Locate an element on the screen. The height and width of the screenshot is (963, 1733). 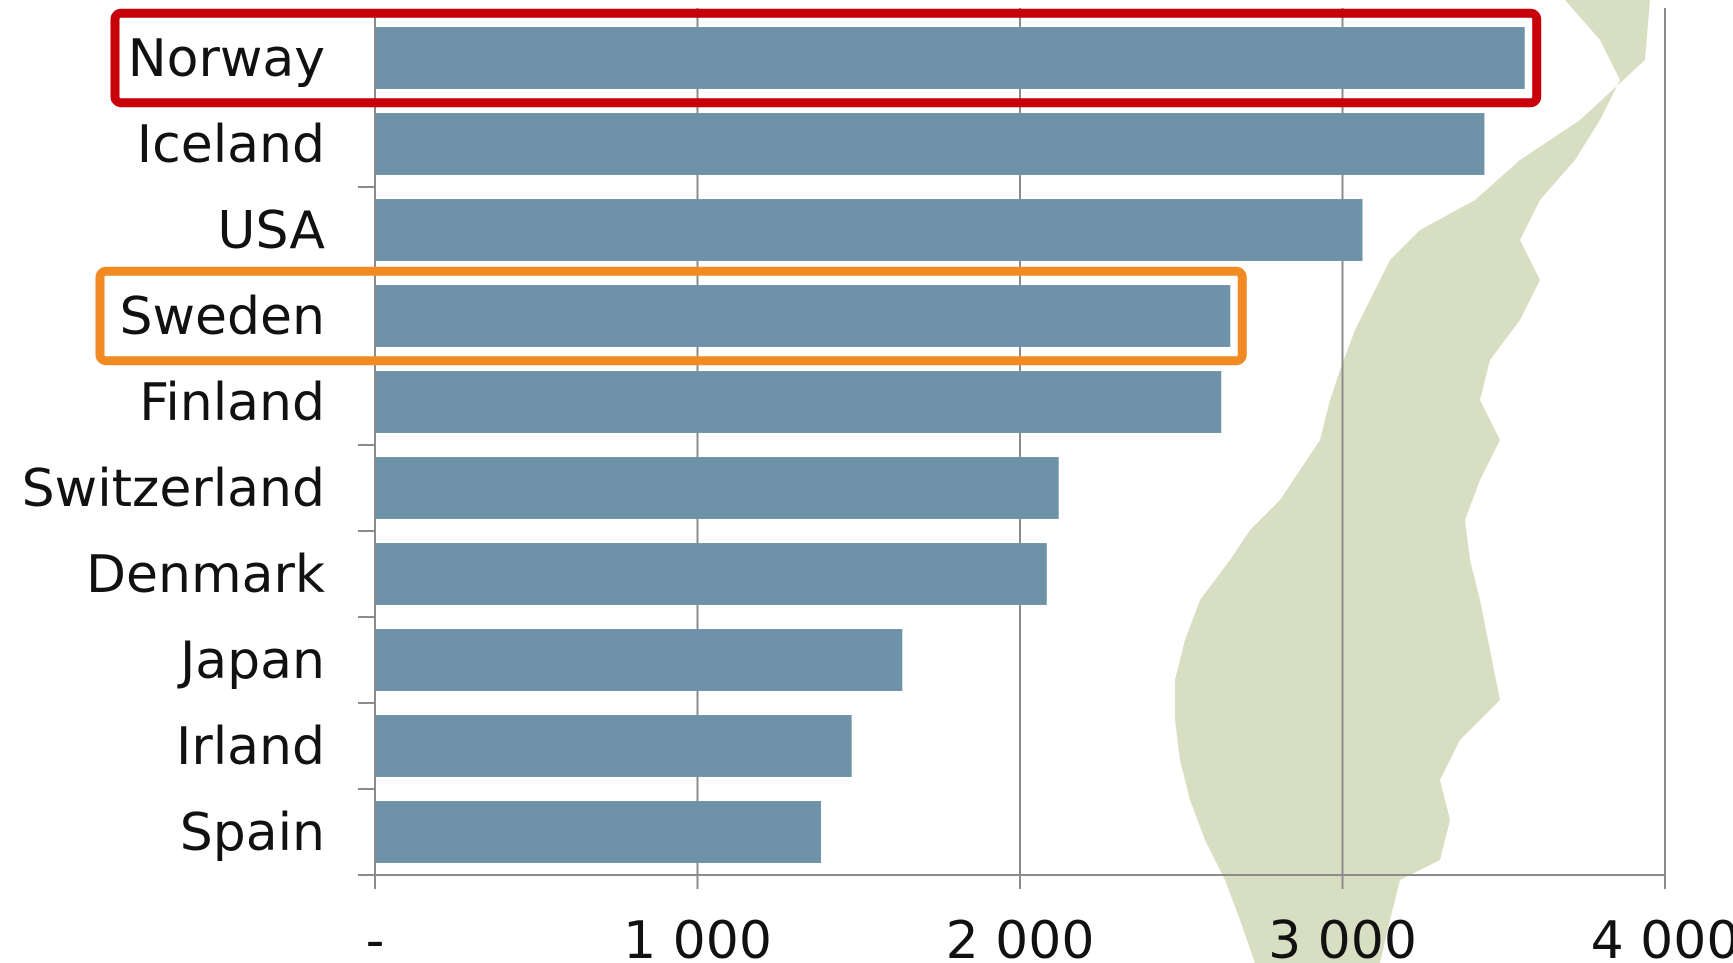
bar-finland is located at coordinates (798, 402).